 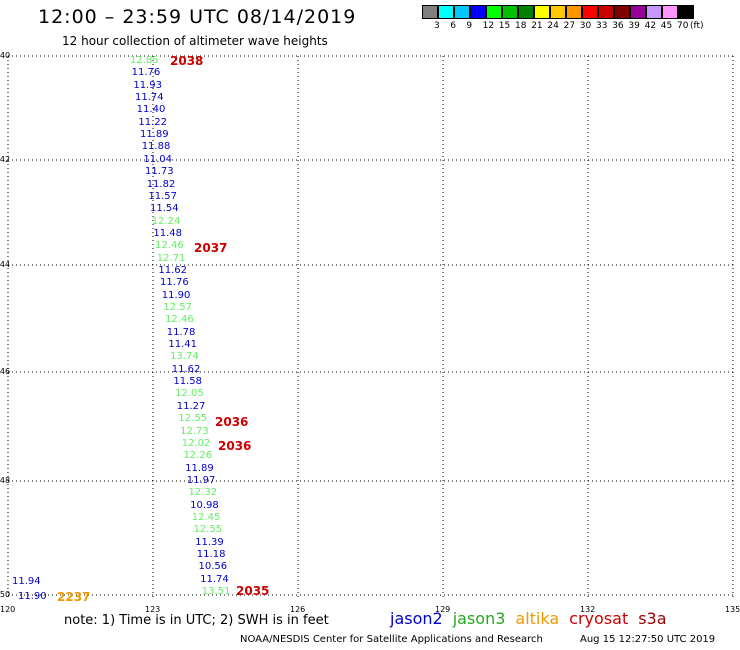 I want to click on wave-height-value: 12.02, so click(x=196, y=443).